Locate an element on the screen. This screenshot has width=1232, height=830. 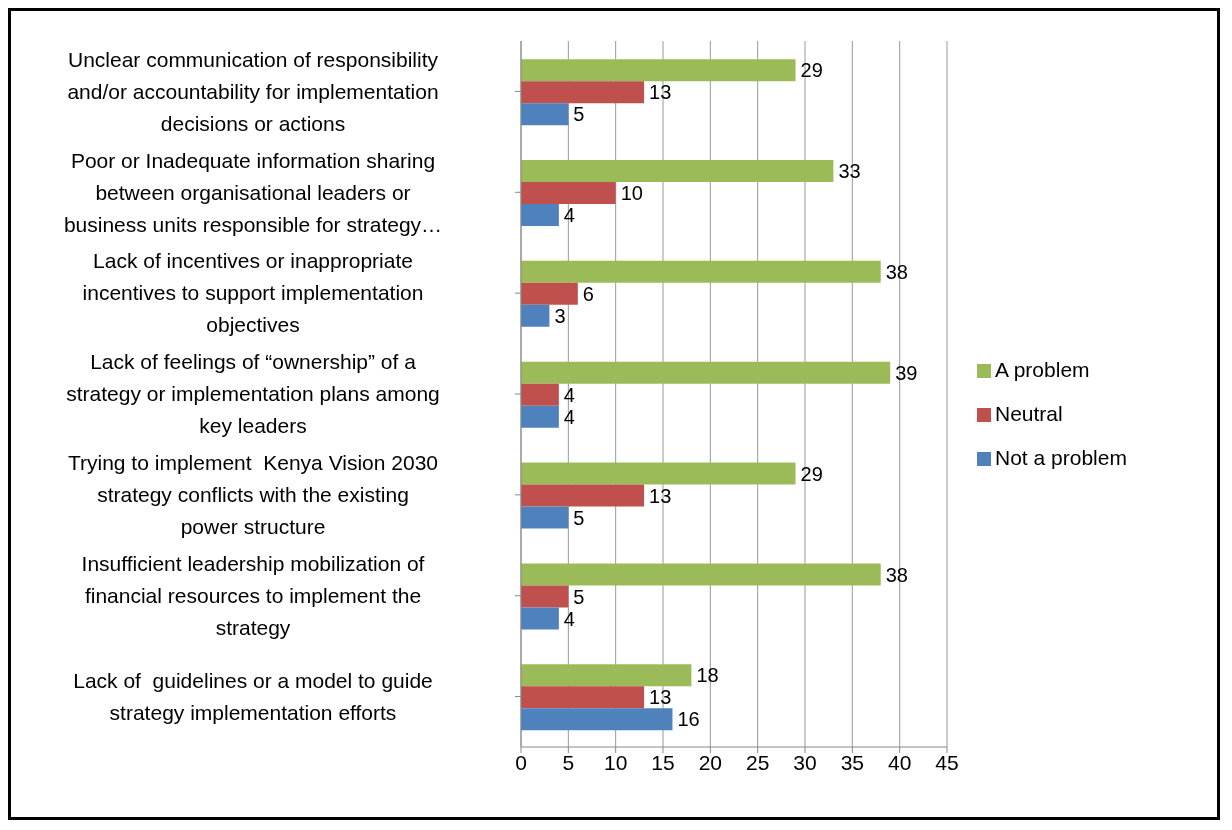
data-label: 10 is located at coordinates (631, 193).